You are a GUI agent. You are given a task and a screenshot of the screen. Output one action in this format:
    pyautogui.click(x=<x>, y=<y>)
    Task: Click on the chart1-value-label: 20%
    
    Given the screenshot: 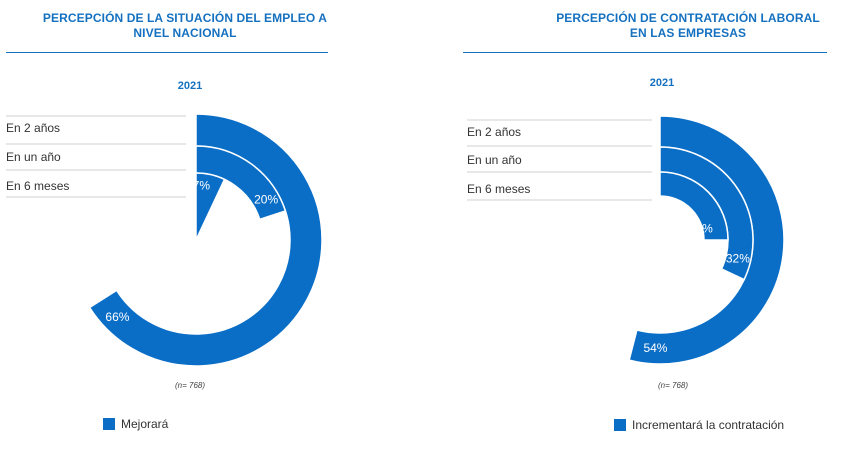 What is the action you would take?
    pyautogui.click(x=266, y=200)
    